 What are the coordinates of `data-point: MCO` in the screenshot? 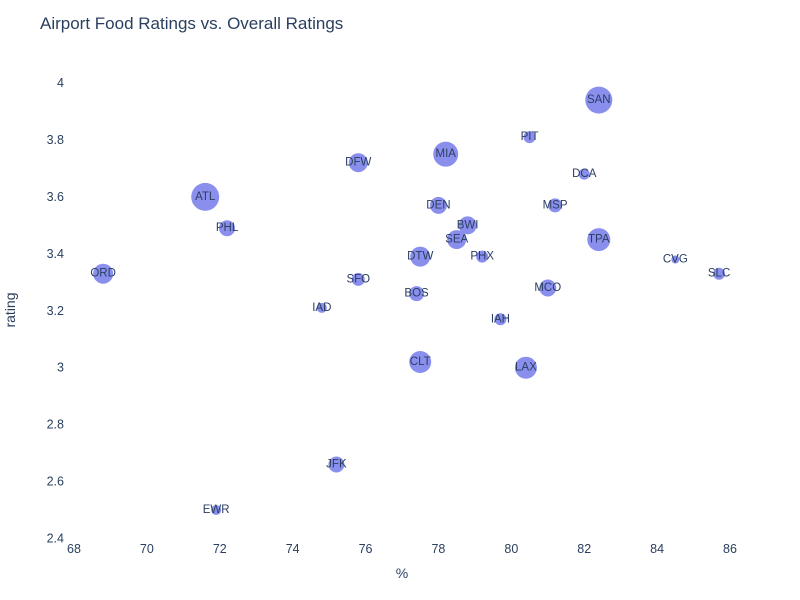 It's located at (547, 288).